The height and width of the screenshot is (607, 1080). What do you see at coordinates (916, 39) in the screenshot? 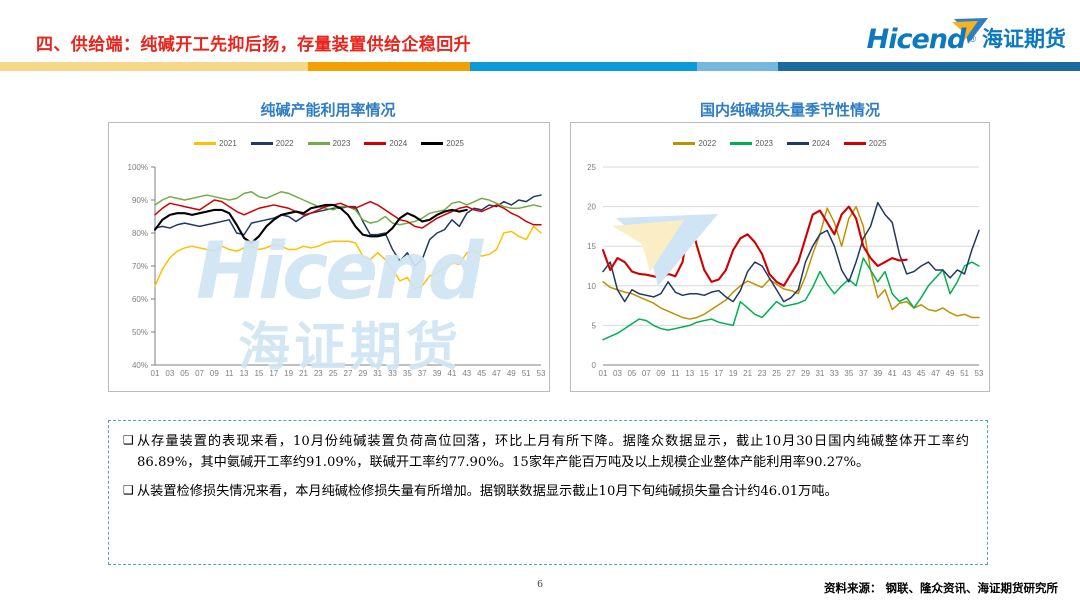
I see `brand-wordmark: Hicend` at bounding box center [916, 39].